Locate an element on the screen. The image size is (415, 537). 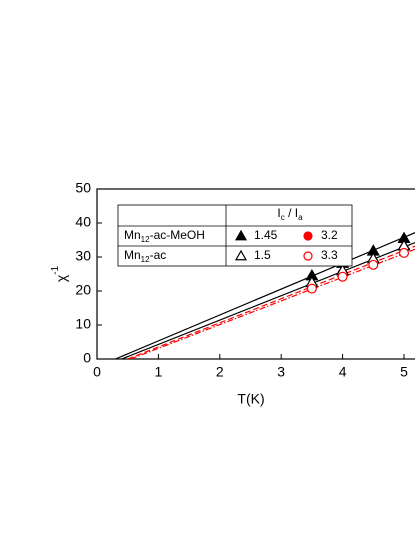
legend-entry: 1.5 is located at coordinates (262, 255).